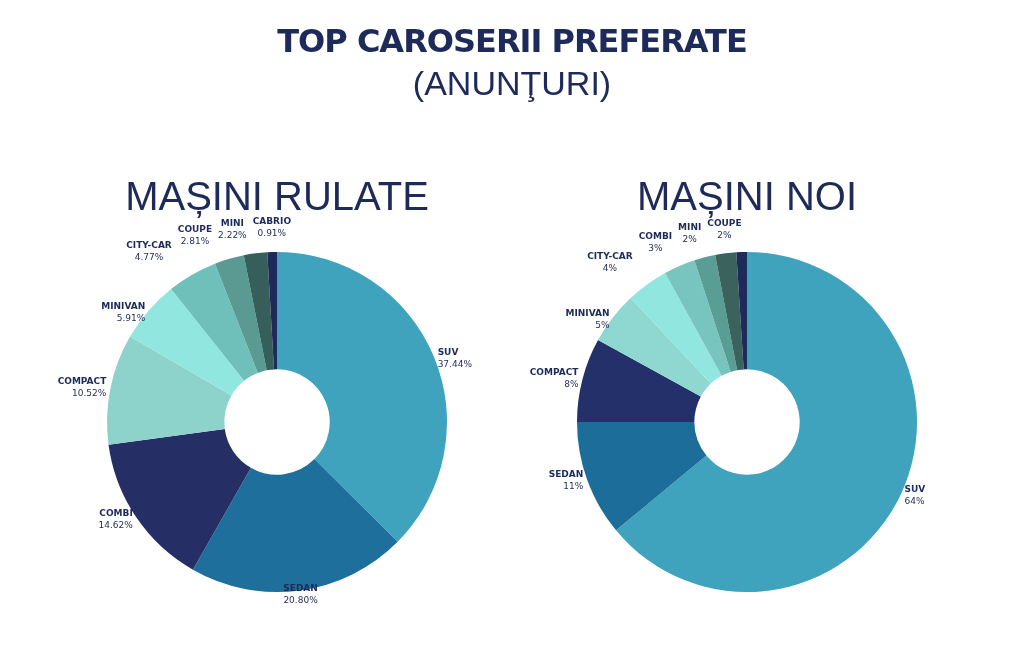  I want to click on data-label: 8%, so click(571, 384).